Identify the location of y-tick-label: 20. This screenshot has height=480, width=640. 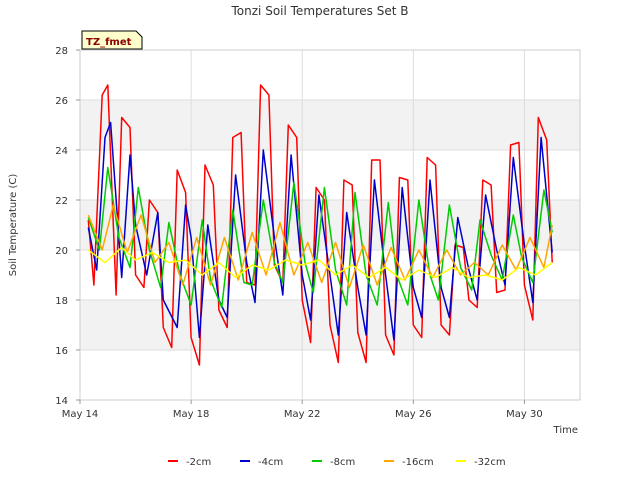
(61, 251).